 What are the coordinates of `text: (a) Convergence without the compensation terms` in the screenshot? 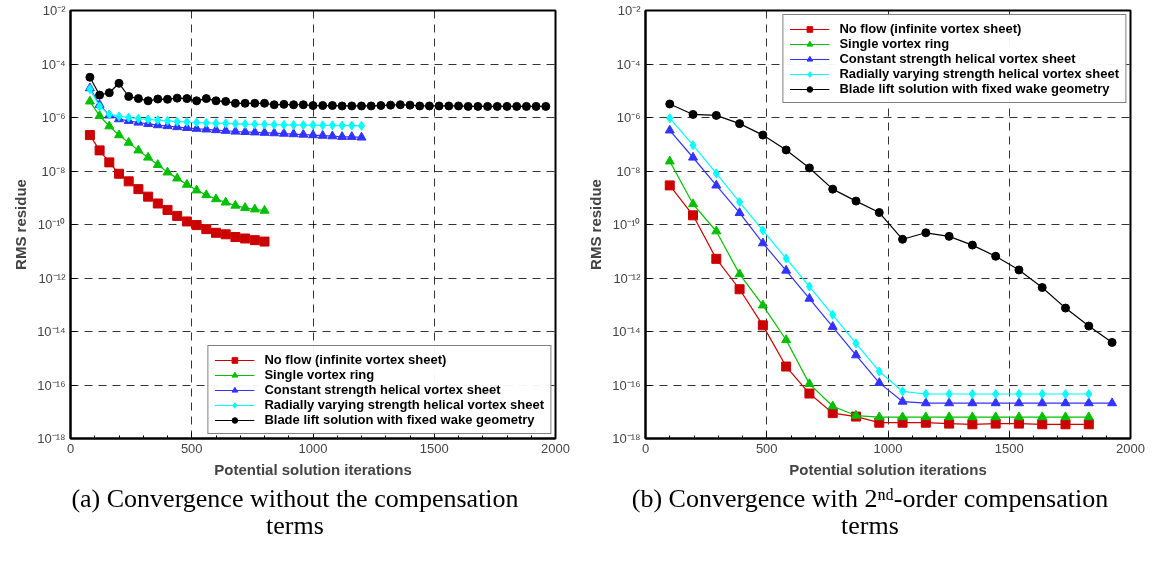 It's located at (295, 512).